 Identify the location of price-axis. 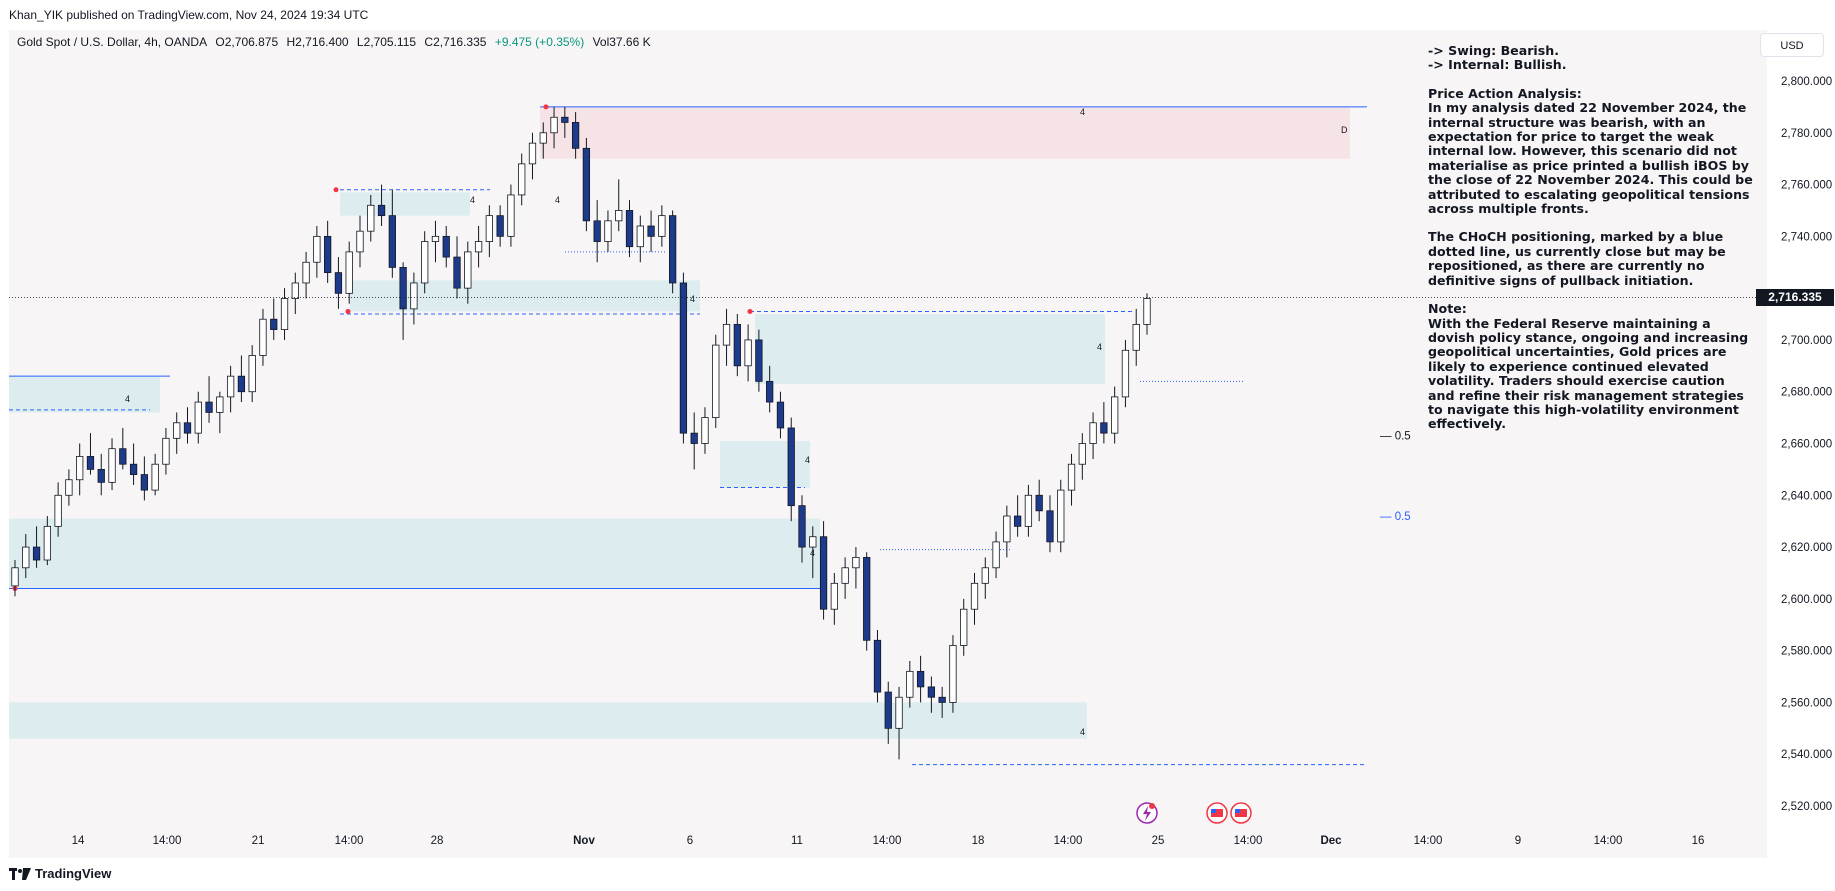
(1801, 444).